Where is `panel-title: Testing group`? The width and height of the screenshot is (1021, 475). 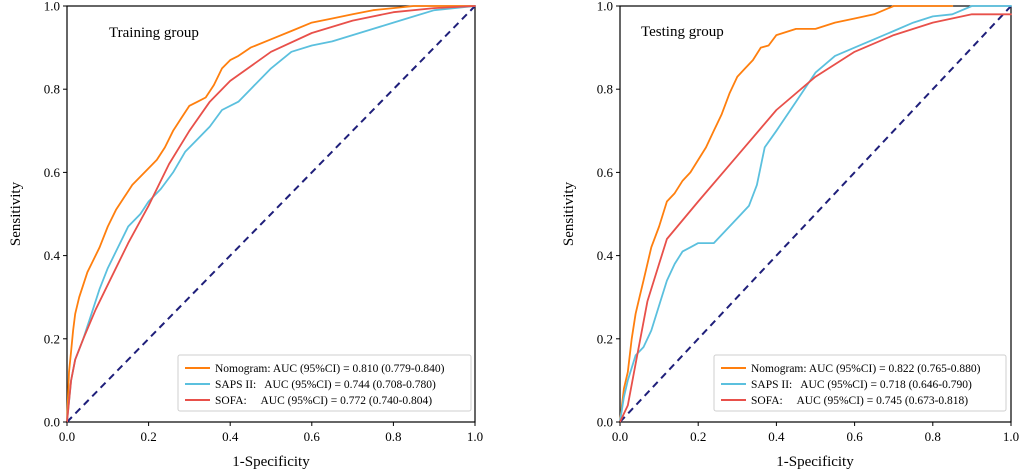 panel-title: Testing group is located at coordinates (682, 32).